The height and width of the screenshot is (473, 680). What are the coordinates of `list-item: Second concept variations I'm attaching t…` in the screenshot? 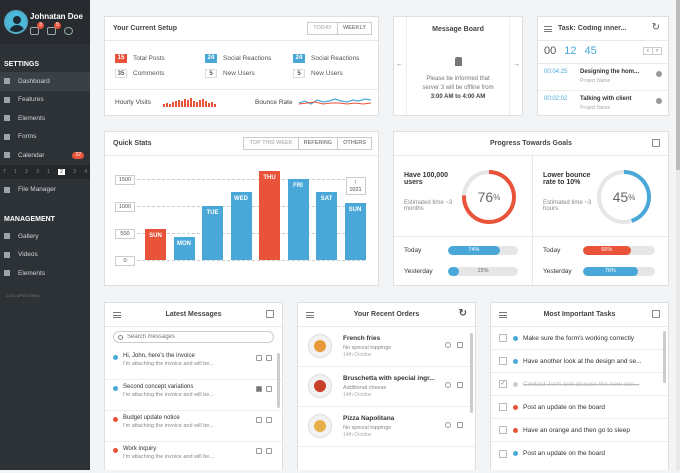 It's located at (193, 395).